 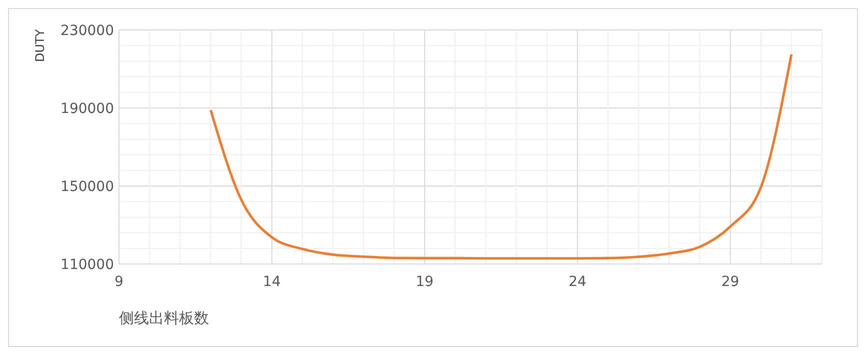 I want to click on x-tick-label: 14, so click(x=271, y=282).